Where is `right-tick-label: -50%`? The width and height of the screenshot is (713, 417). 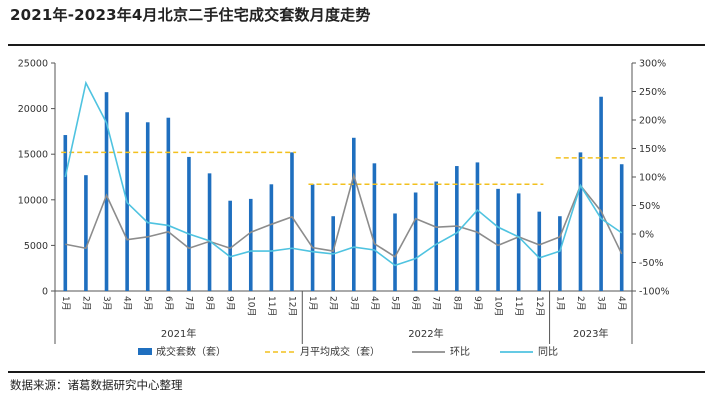 right-tick-label: -50% is located at coordinates (651, 263).